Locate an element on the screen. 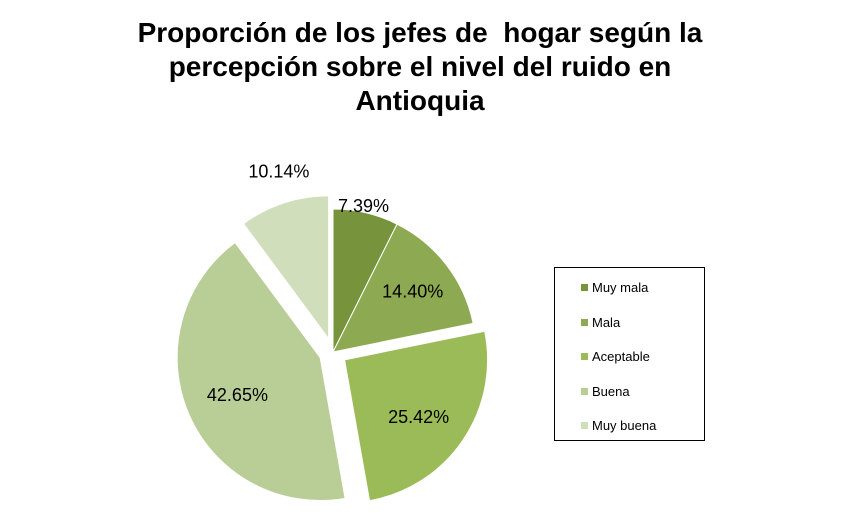 The width and height of the screenshot is (844, 530). chart-title-line: percepción sobre el nivel del ruido en is located at coordinates (420, 66).